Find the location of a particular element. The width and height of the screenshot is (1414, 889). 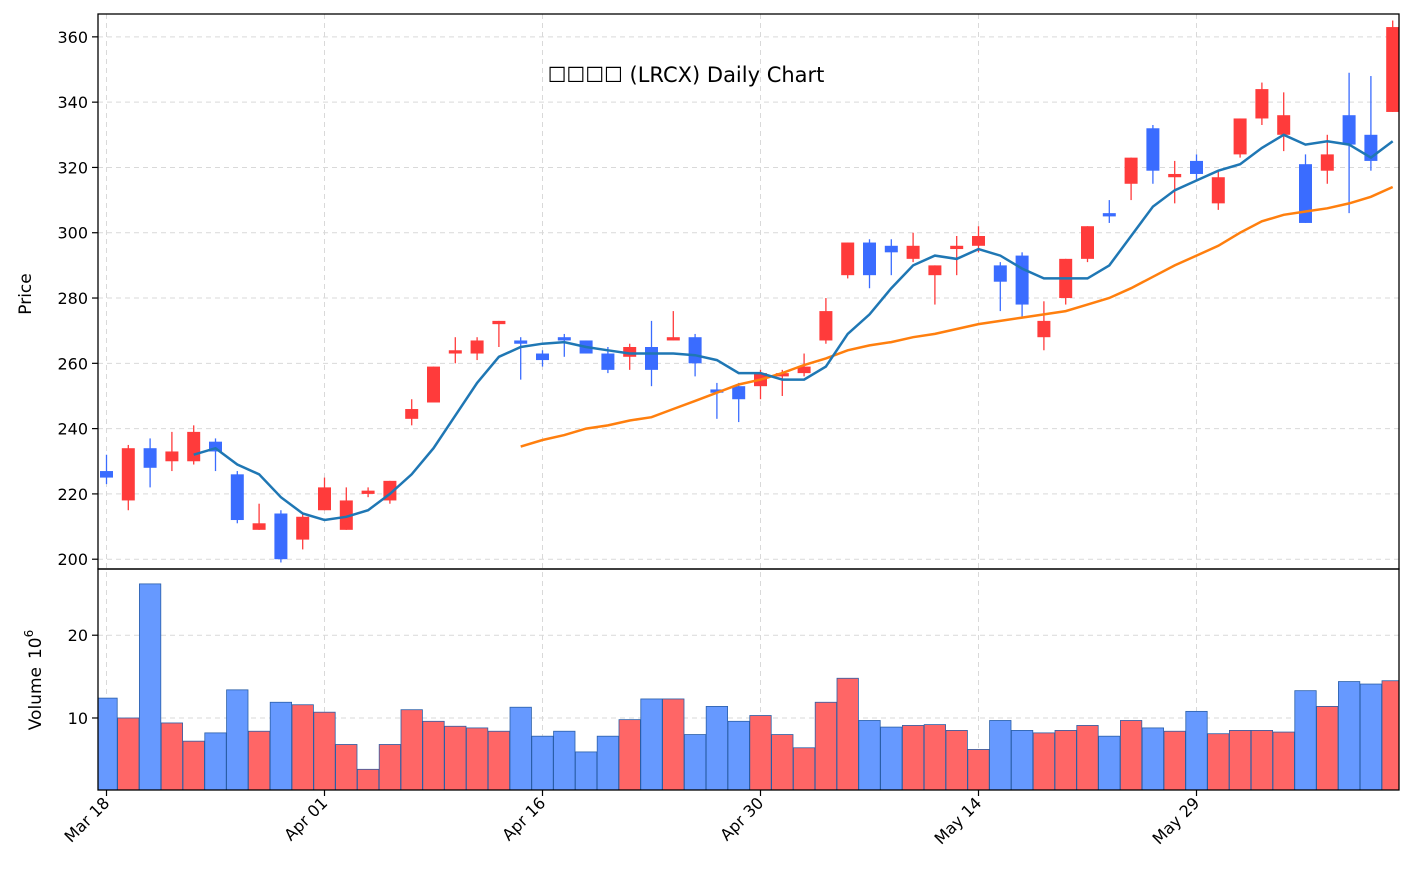

volume-label-text: Volume is located at coordinates (36, 698).